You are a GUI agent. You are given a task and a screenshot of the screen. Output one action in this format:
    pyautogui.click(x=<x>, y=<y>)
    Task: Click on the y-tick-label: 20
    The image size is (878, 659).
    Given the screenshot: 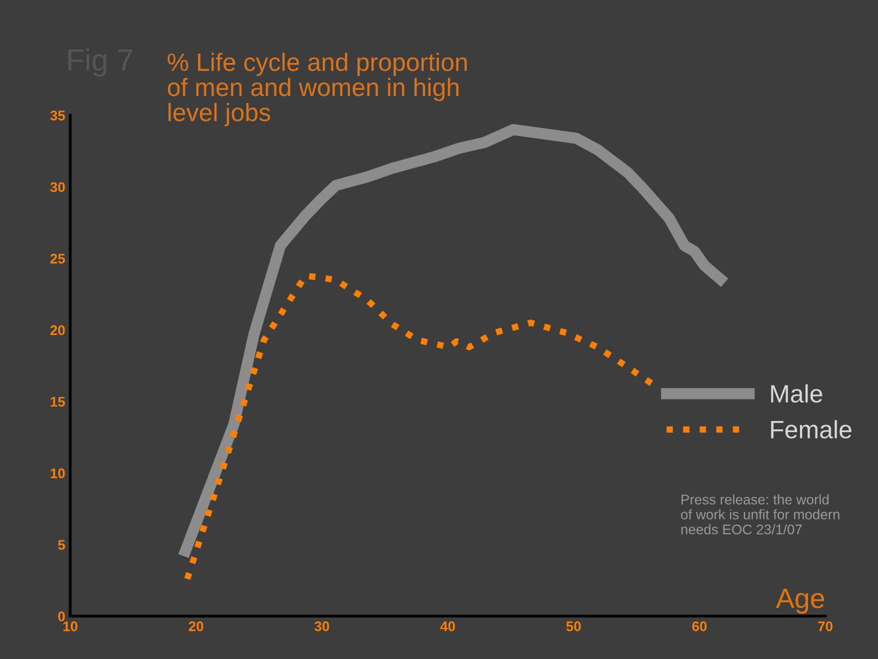 What is the action you would take?
    pyautogui.click(x=57, y=330)
    